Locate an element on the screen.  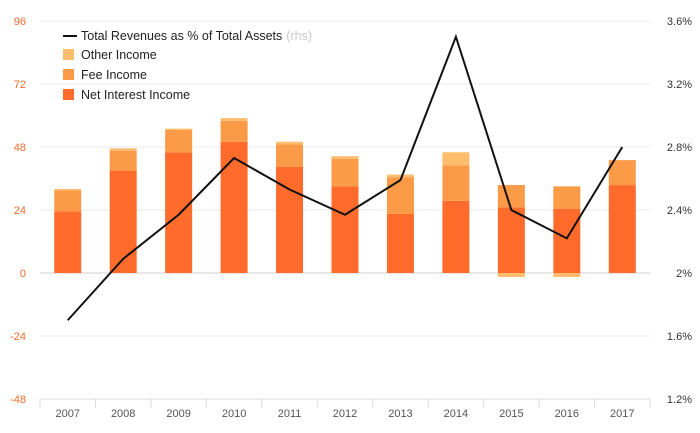
legend-fee-income-label: Fee Income is located at coordinates (114, 75).